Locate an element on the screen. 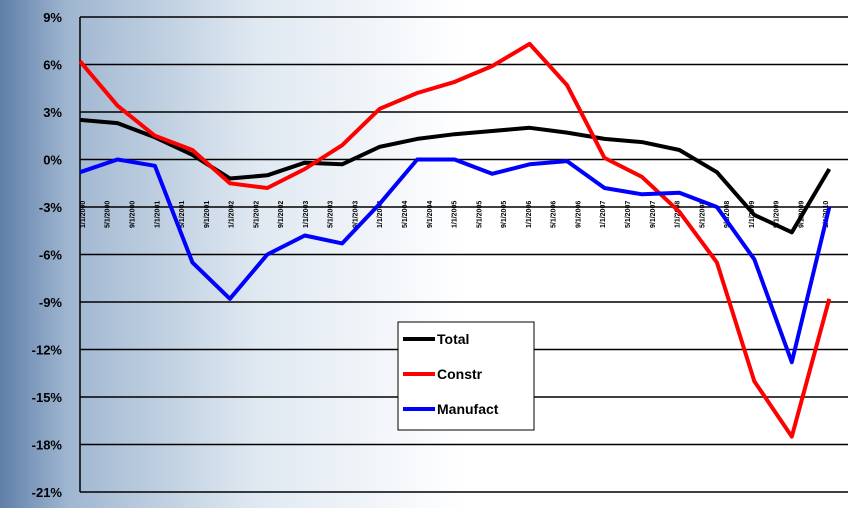 The height and width of the screenshot is (508, 848). x-tick-label: 5/1/2006 is located at coordinates (554, 214).